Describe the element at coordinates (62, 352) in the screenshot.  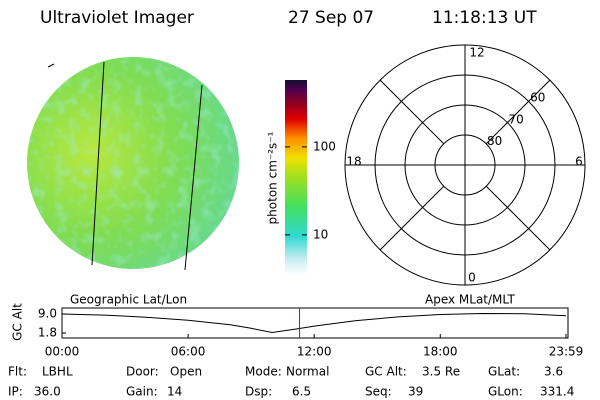
I see `x-tick-label: 00:00` at that location.